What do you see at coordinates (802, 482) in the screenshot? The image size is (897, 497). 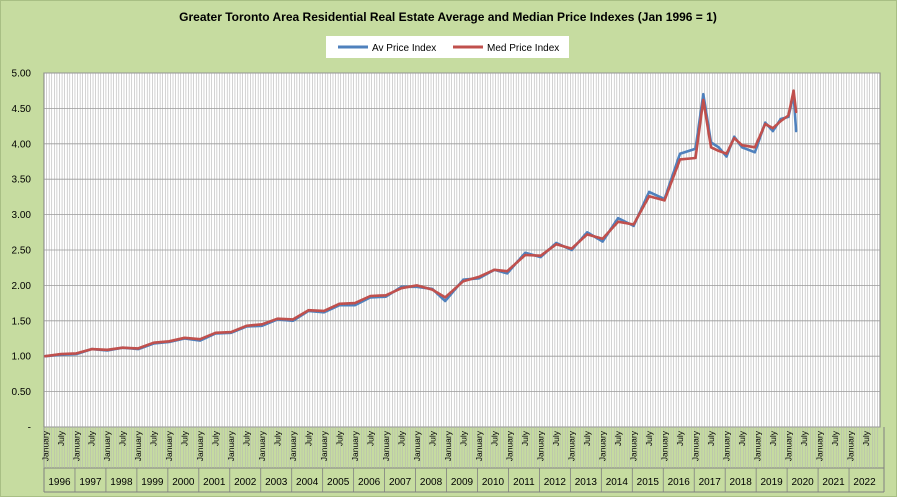 I see `x-year-label: 2020` at bounding box center [802, 482].